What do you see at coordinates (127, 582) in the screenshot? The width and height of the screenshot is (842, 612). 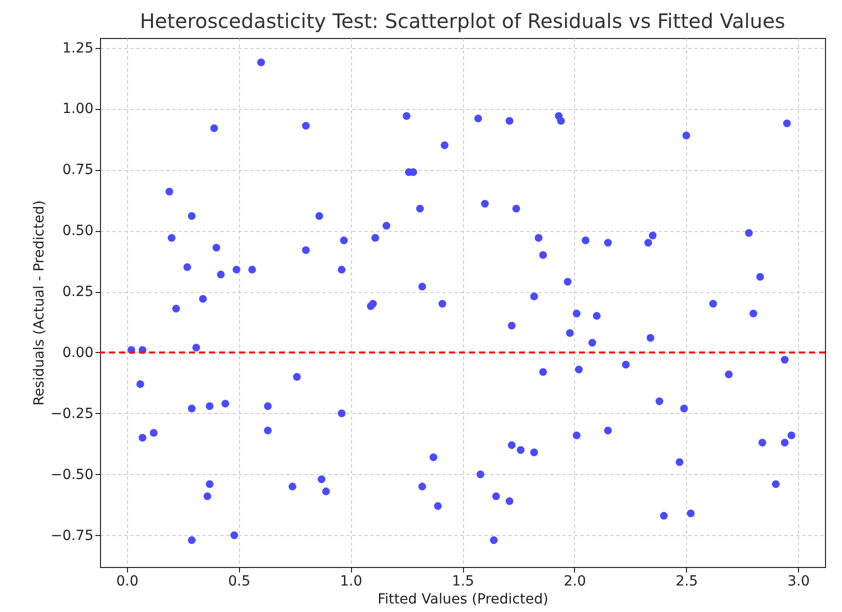 I see `x-tick-label: 0.0` at bounding box center [127, 582].